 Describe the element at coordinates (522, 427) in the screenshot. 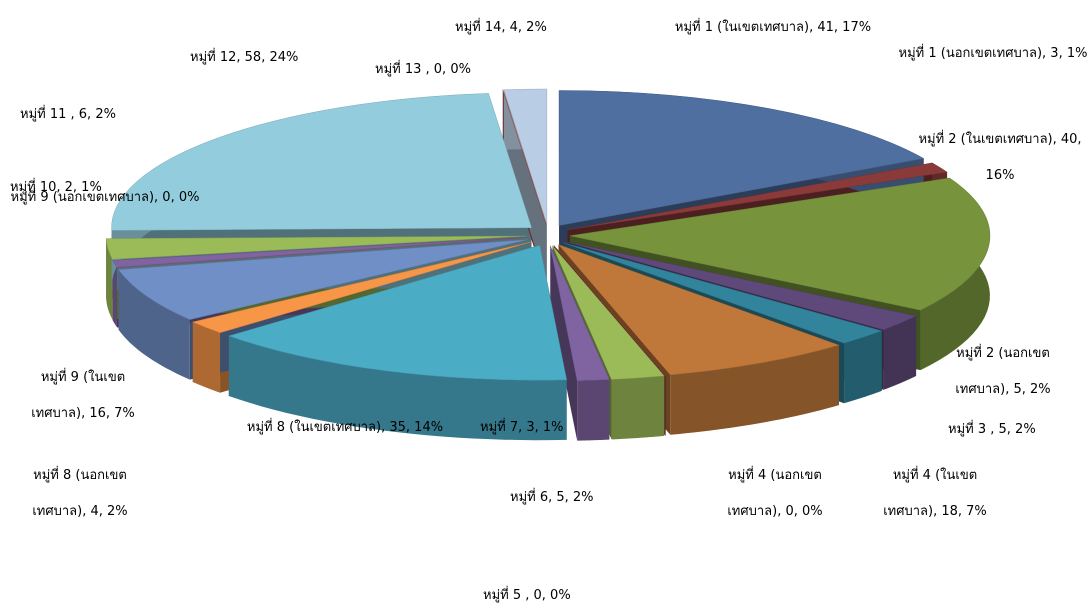

I see `data-label: หมู่ที่ 7, 3, 1%` at that location.